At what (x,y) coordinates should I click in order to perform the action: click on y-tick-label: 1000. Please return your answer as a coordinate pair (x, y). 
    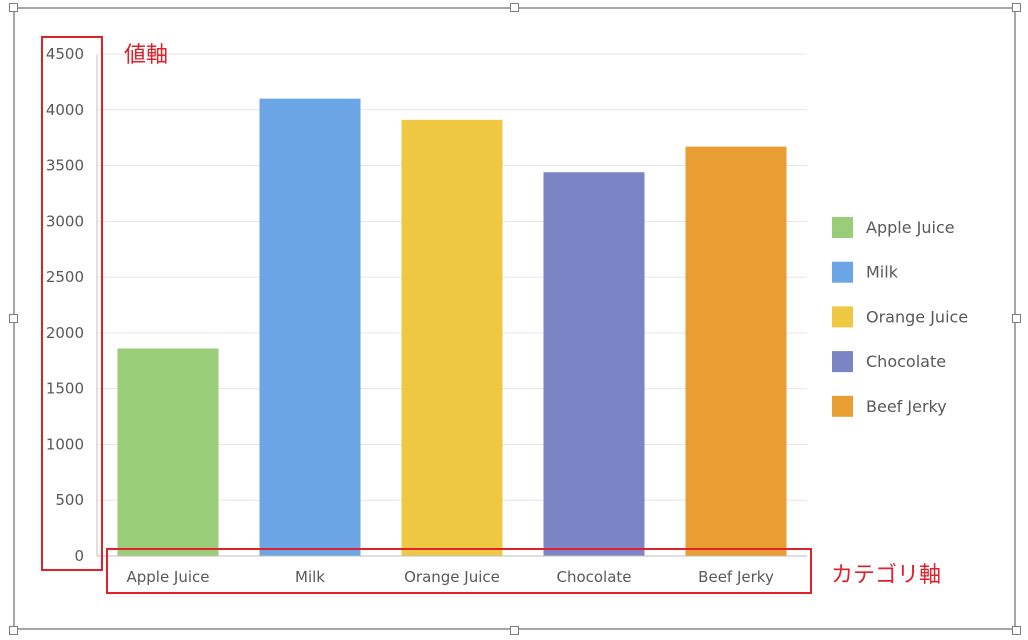
    Looking at the image, I should click on (65, 444).